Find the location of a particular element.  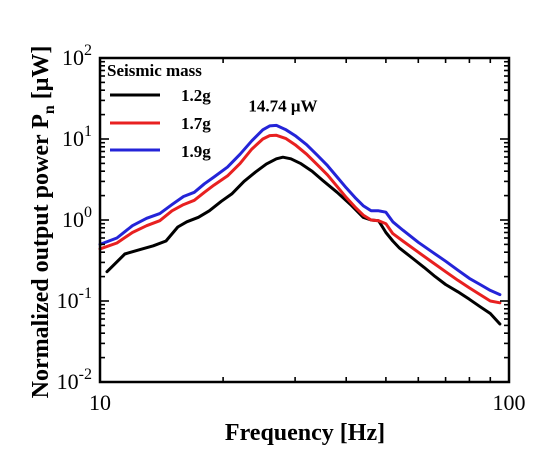

y-axis-title: Normalized output power Pn [μW] is located at coordinates (43, 222).